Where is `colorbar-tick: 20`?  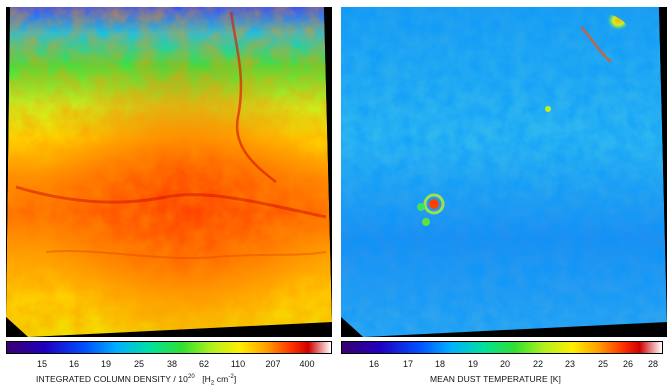 colorbar-tick: 20 is located at coordinates (505, 364).